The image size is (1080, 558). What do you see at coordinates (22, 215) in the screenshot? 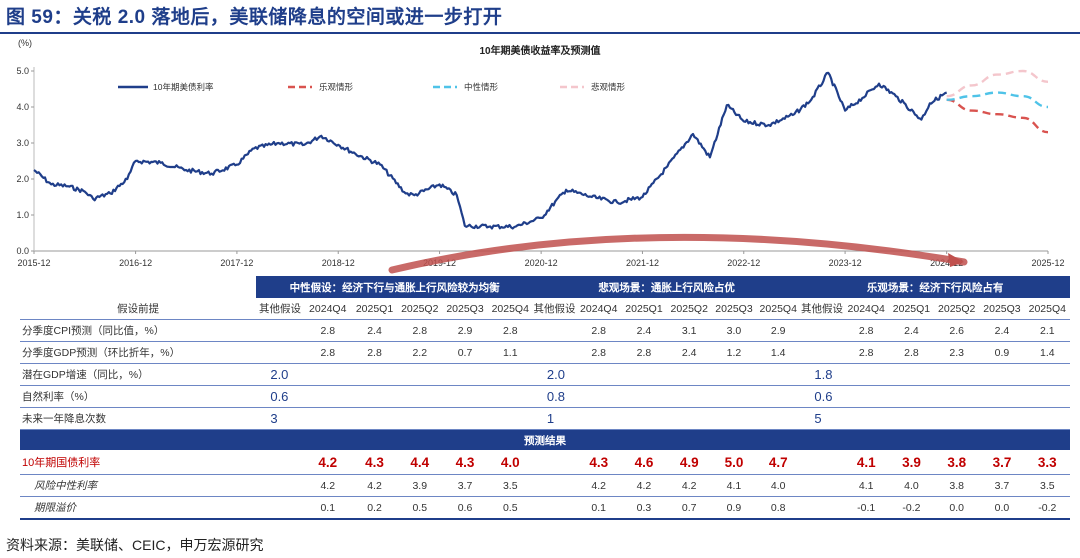
I see `y-tick-label: 1.0` at bounding box center [22, 215].